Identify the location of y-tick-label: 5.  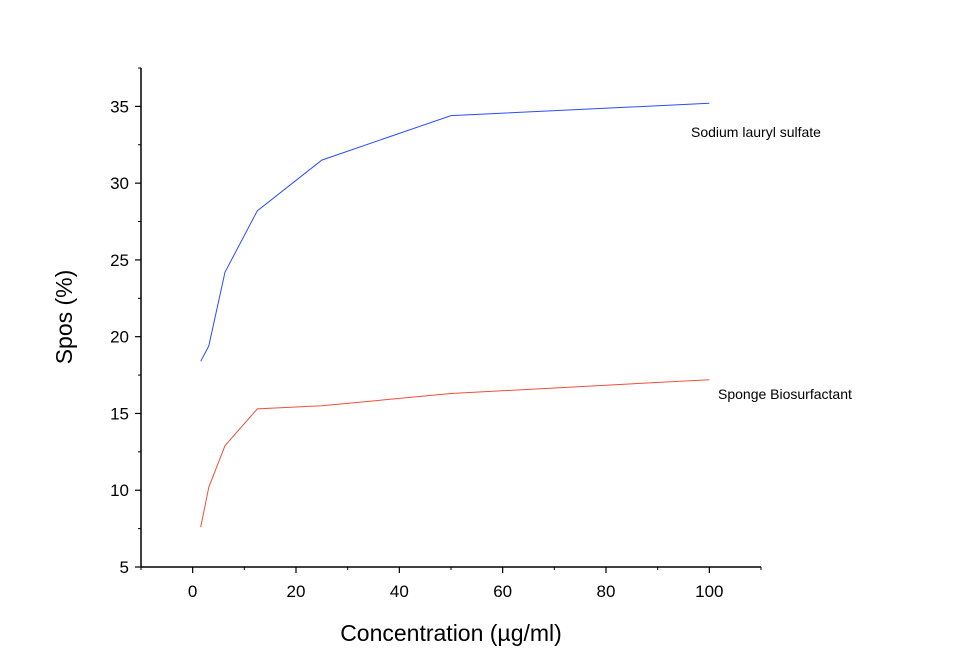
(124, 567).